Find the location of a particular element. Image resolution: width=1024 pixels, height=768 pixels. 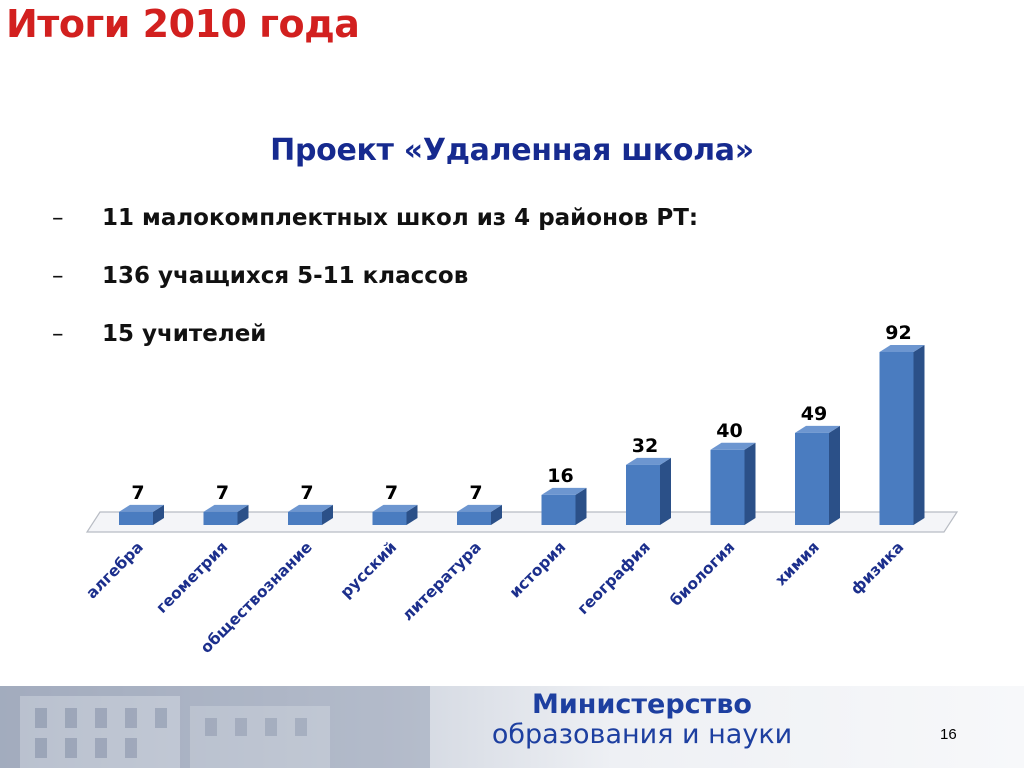

category-label: алгебра is located at coordinates (115, 570).